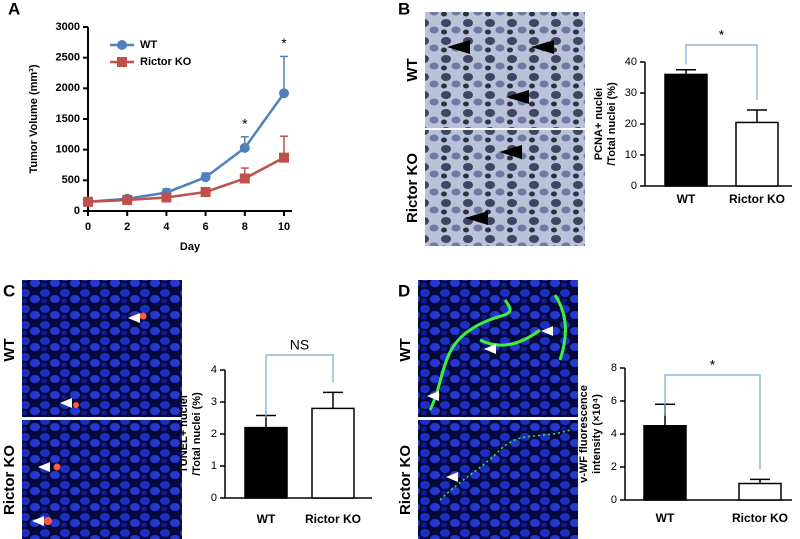  Describe the element at coordinates (631, 62) in the screenshot. I see `y-tick-label: 40` at that location.